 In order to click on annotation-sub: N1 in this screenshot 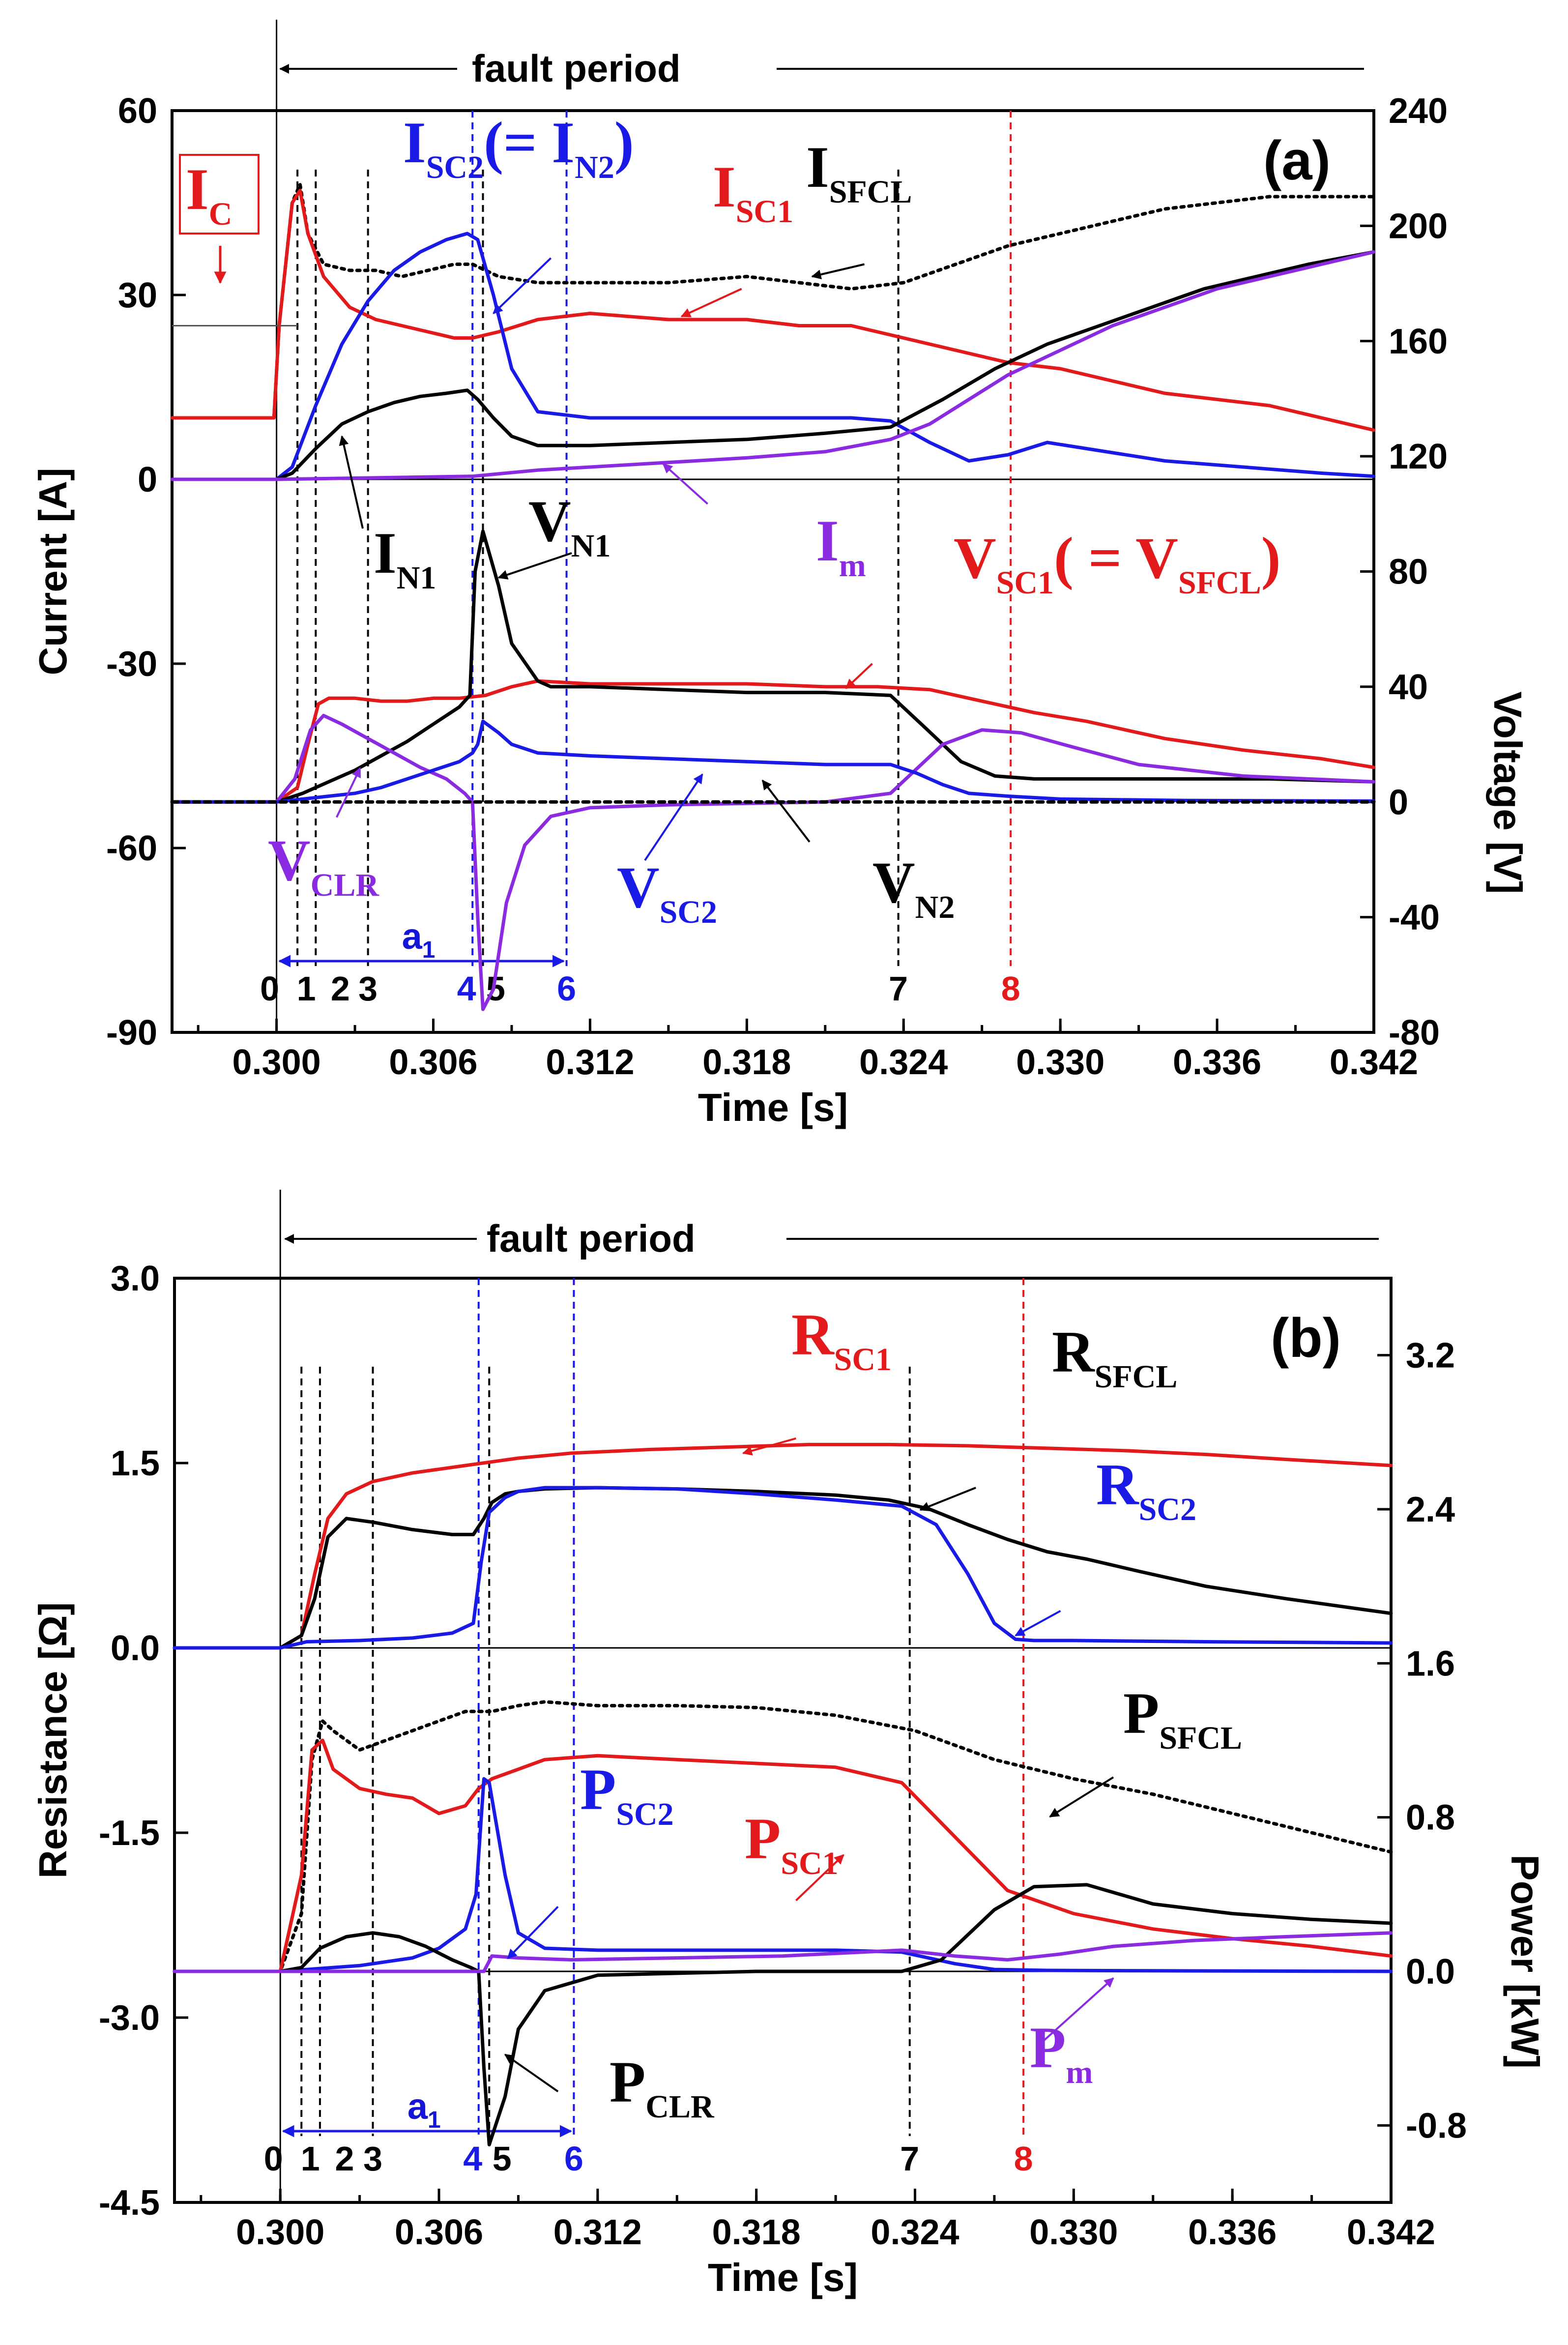, I will do `click(591, 546)`.